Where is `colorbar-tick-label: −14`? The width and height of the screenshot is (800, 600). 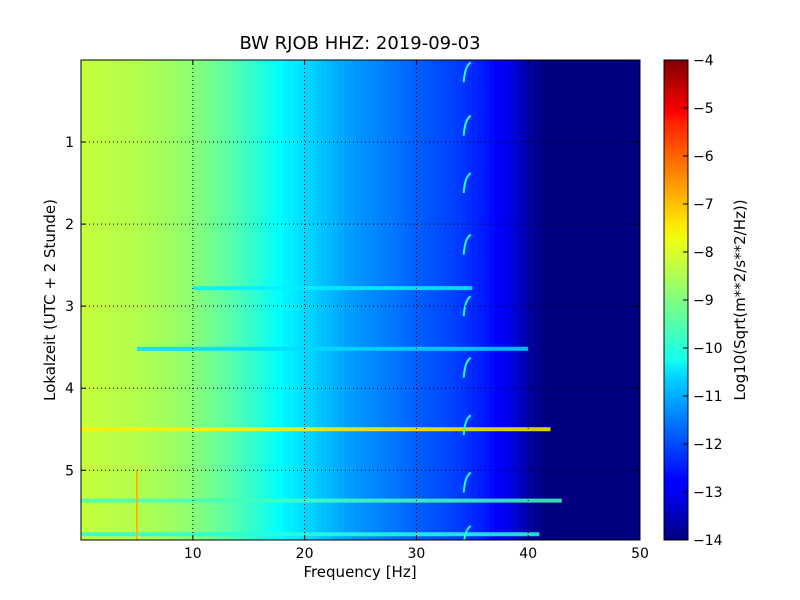 colorbar-tick-label: −14 is located at coordinates (708, 541).